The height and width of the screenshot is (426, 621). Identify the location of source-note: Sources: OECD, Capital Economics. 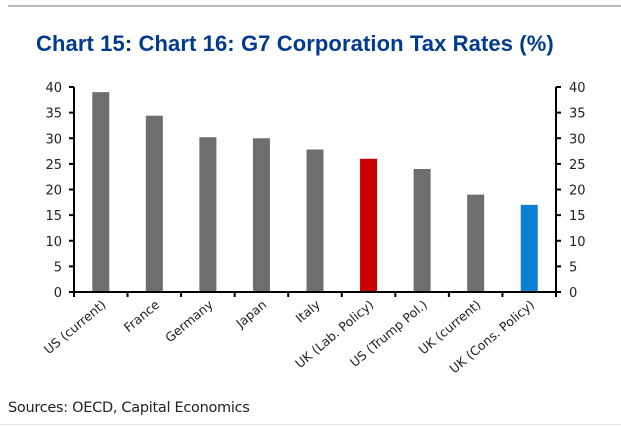
(129, 408).